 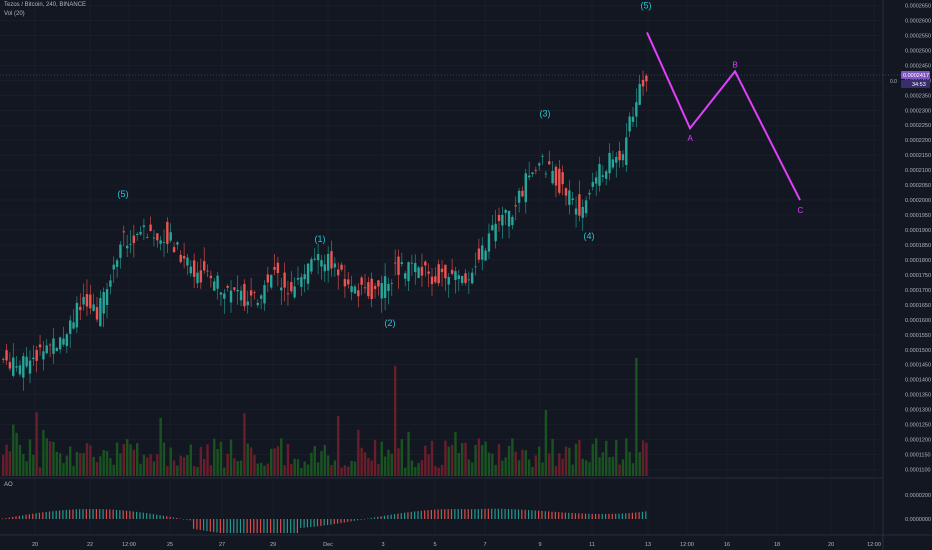 I want to click on time-tick-label: 25, so click(x=170, y=545).